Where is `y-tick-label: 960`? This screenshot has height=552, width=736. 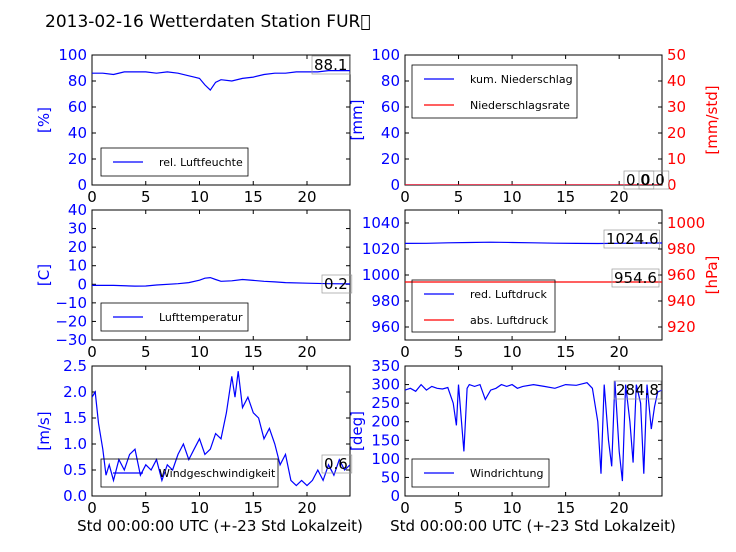
y-tick-label: 960 is located at coordinates (385, 327).